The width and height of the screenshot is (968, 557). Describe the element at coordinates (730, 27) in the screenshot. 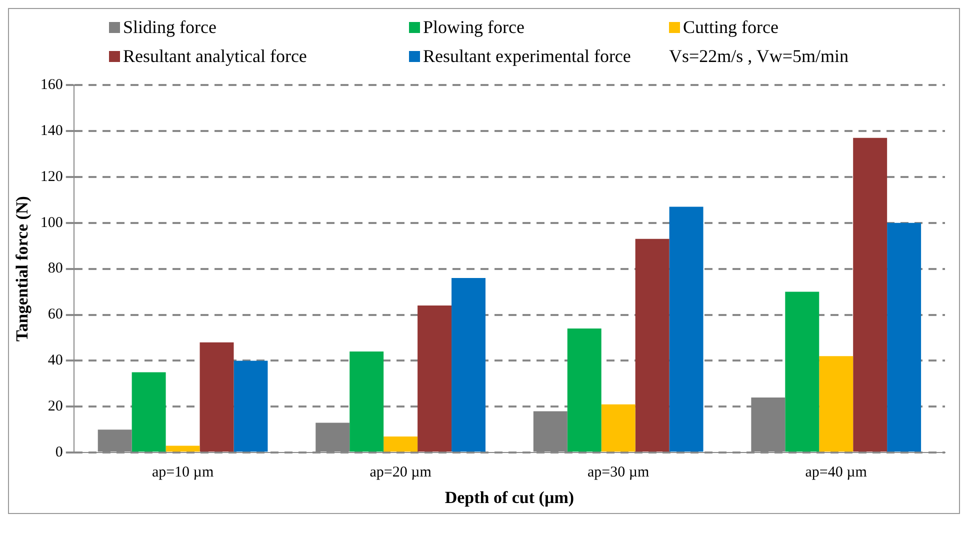

I see `legend-label: Cutting force` at that location.